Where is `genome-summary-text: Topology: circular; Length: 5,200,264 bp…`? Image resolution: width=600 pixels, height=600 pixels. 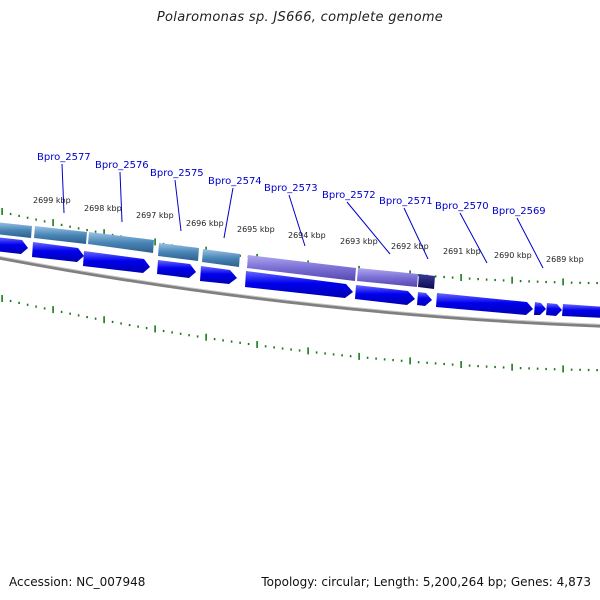 genome-summary-text: Topology: circular; Length: 5,200,264 bp… is located at coordinates (426, 582).